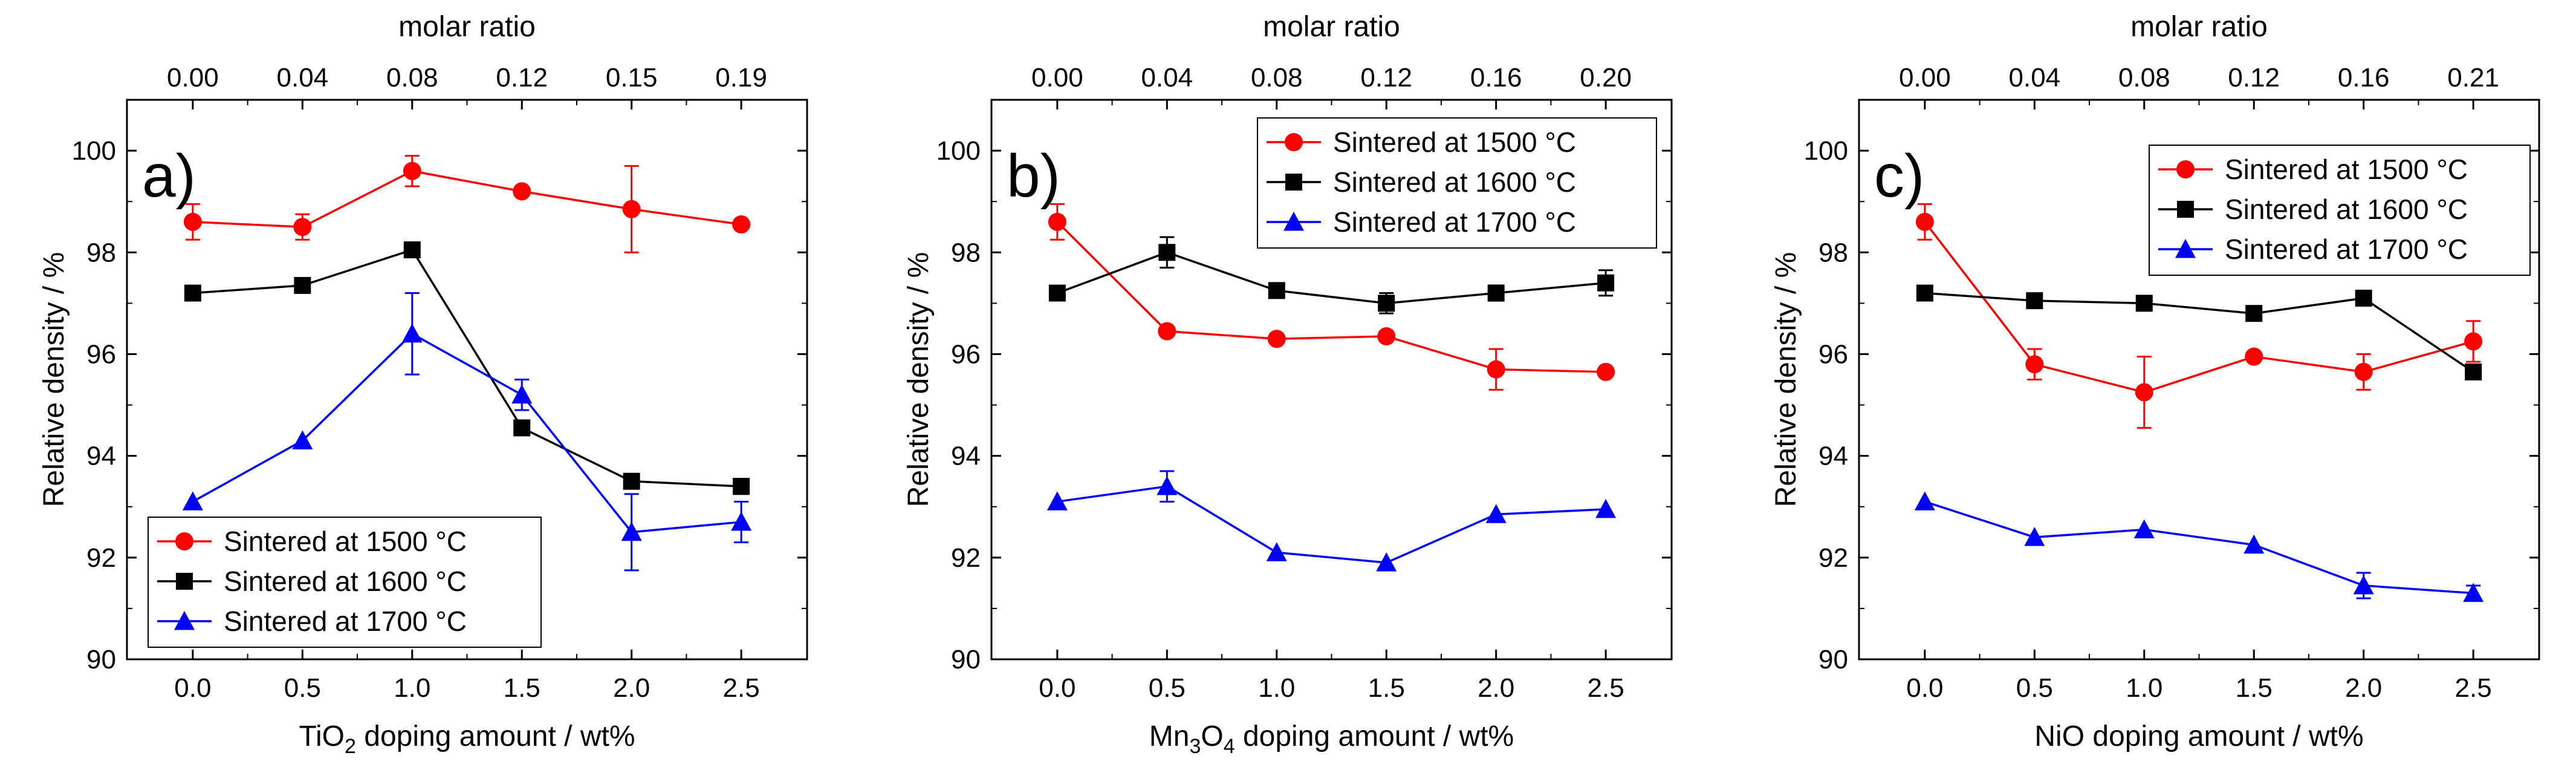 The height and width of the screenshot is (770, 2576). What do you see at coordinates (1496, 78) in the screenshot?
I see `top-tick-label: 0.16` at bounding box center [1496, 78].